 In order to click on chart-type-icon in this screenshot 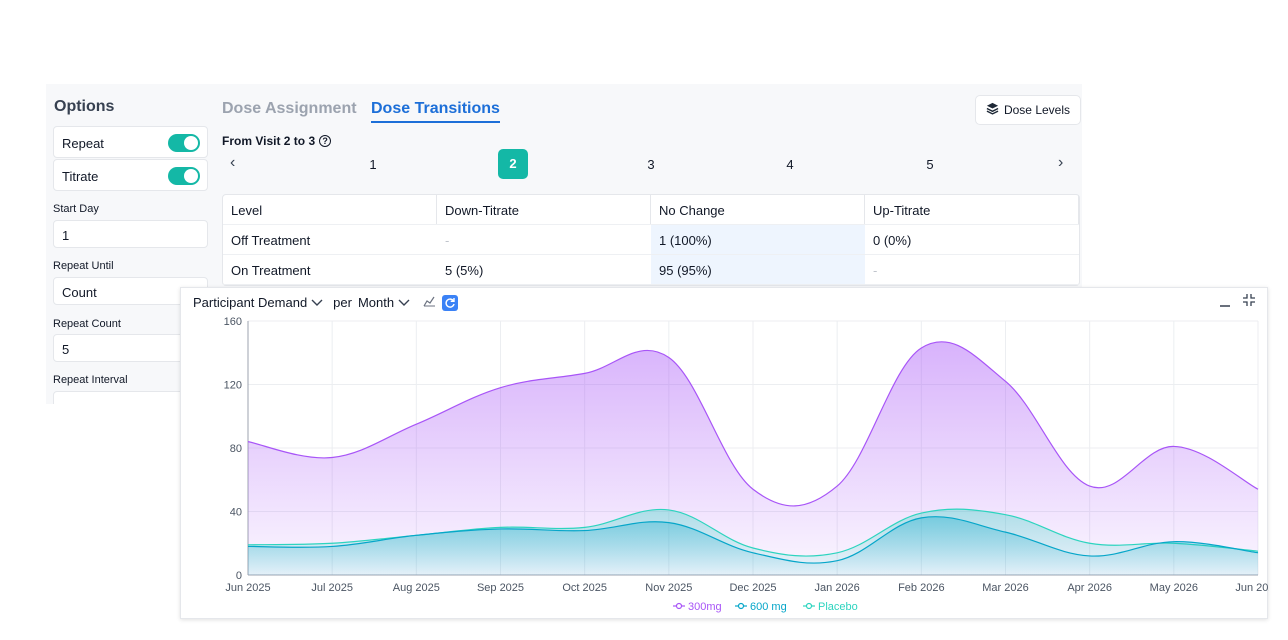, I will do `click(429, 302)`.